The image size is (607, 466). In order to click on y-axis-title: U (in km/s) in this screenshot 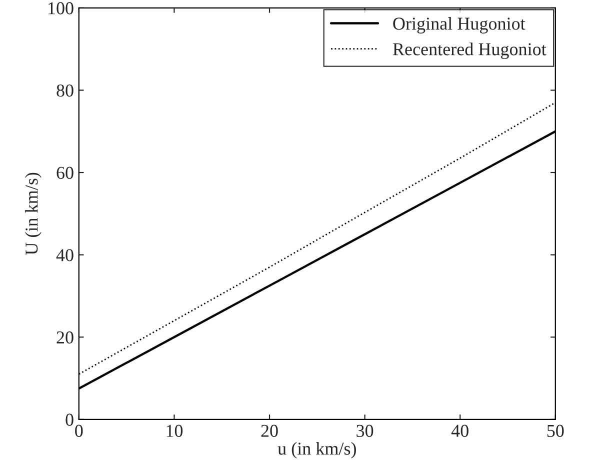, I will do `click(33, 213)`.